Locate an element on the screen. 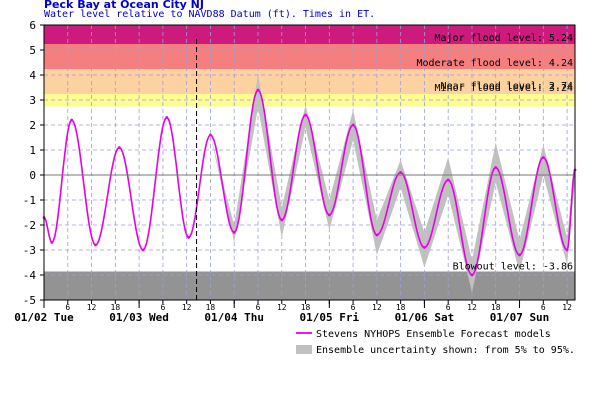 This screenshot has width=600, height=400. x-day-label: 01/06 Sat is located at coordinates (425, 317).